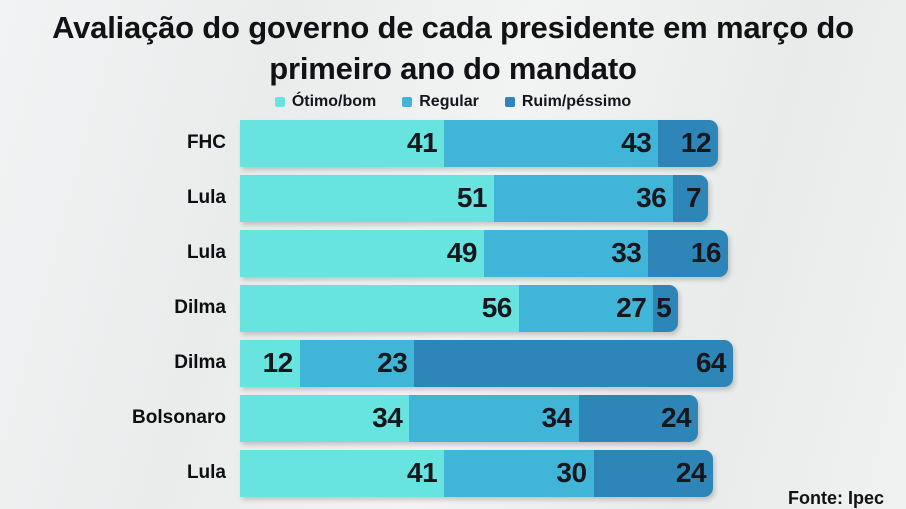 This screenshot has height=509, width=906. I want to click on bar-value-label: 49, so click(462, 253).